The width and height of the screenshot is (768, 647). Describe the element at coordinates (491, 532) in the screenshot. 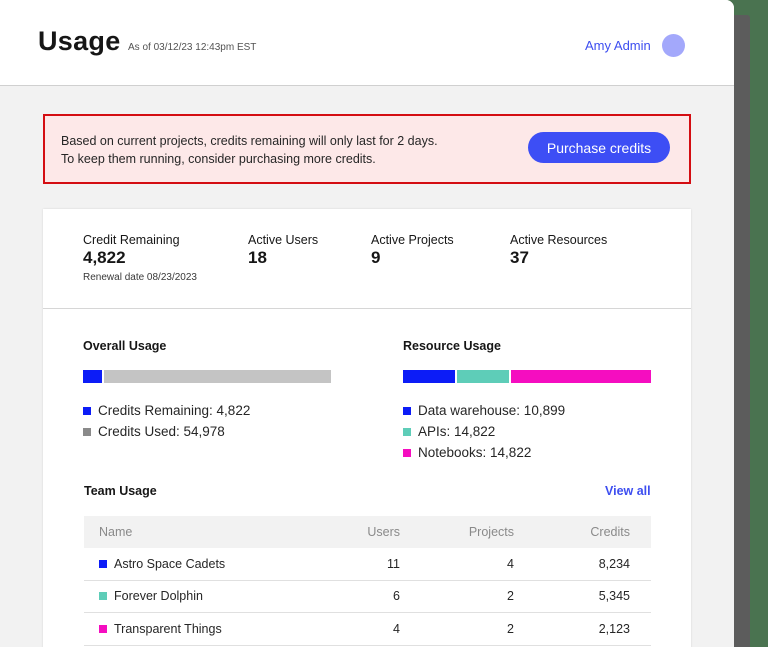

I see `column-header-projects: Projects` at that location.